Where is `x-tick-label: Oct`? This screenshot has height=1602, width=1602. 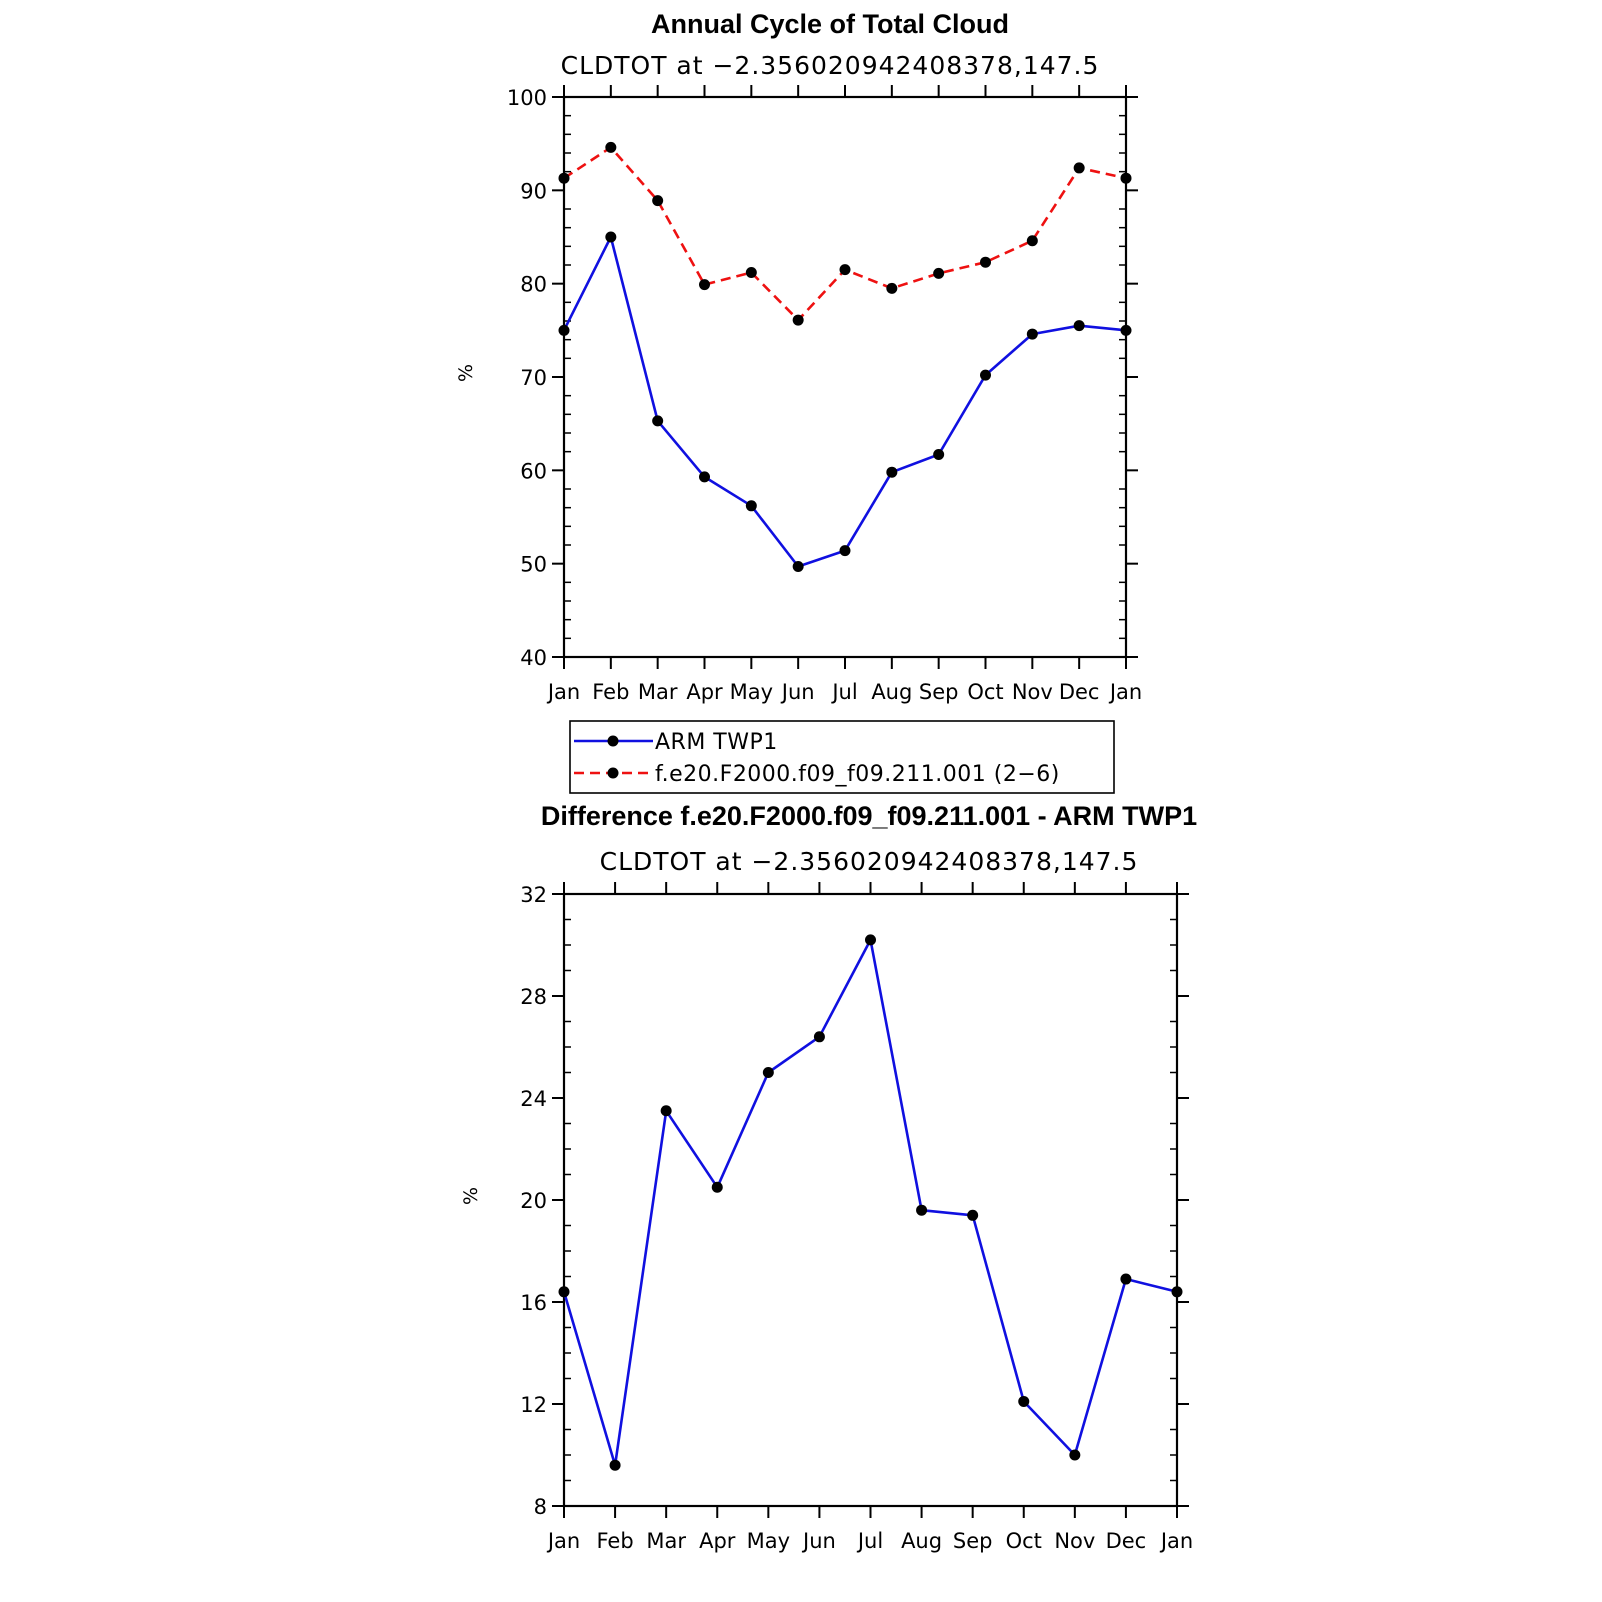
x-tick-label: Oct is located at coordinates (985, 692).